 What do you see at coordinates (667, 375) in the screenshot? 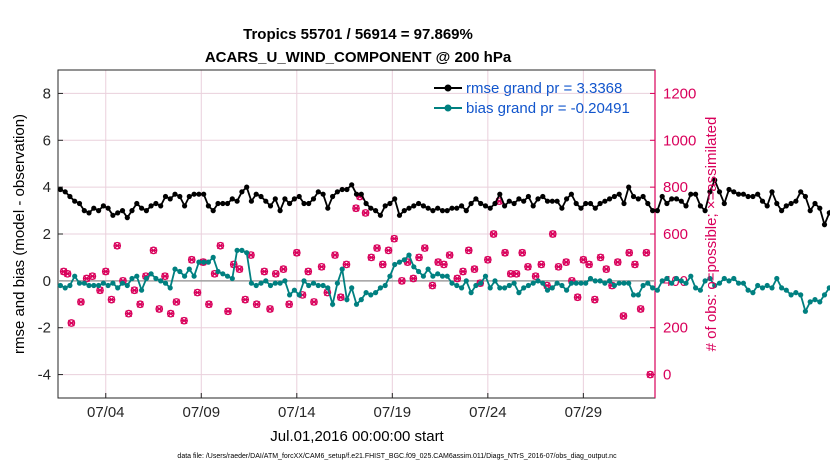
I see `y-right-tick-label: 0` at bounding box center [667, 375].